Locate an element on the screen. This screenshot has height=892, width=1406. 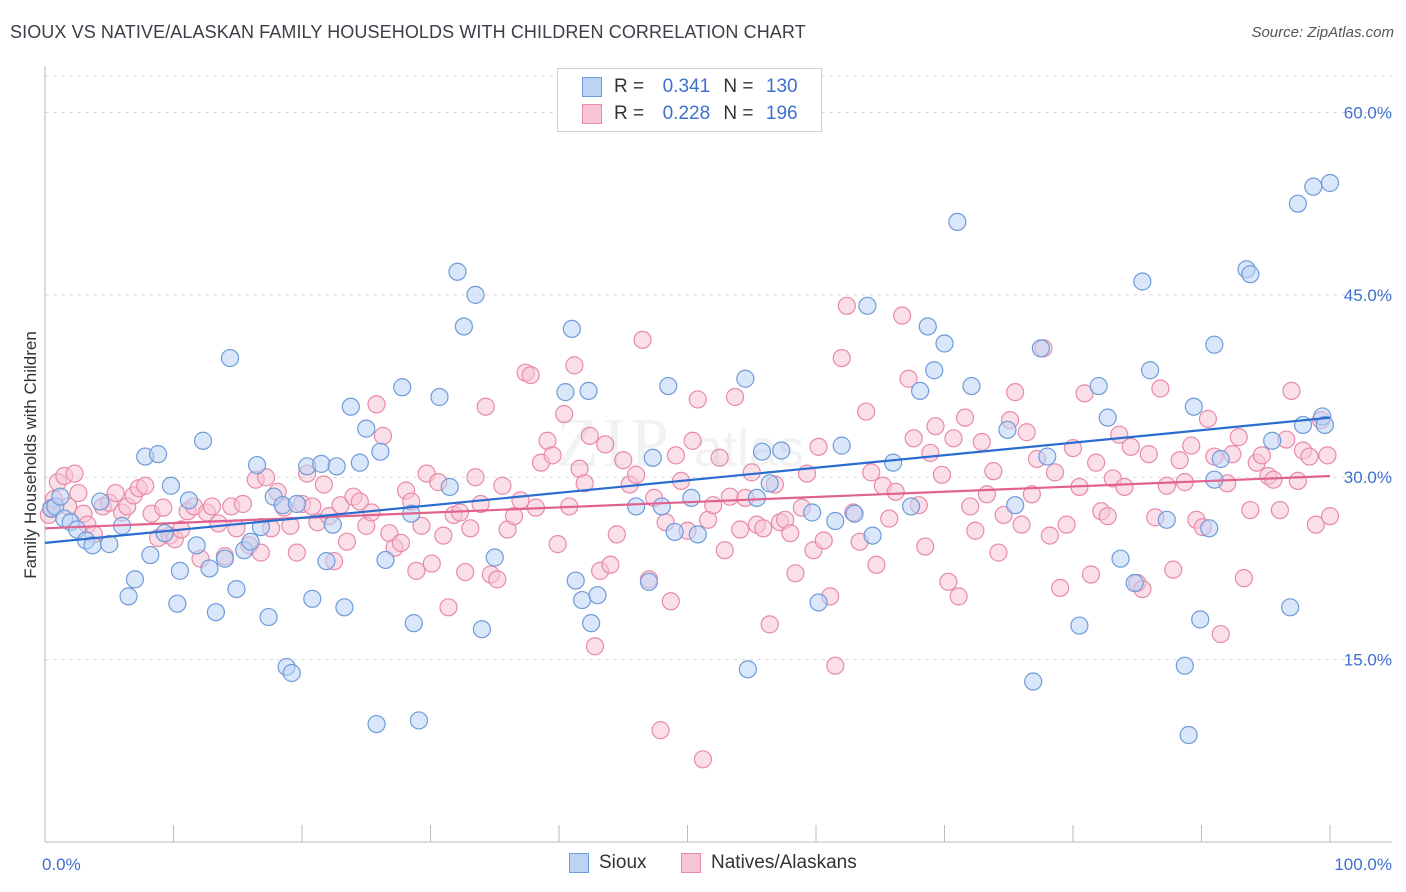
trend-lines is located at coordinates (687, 480).